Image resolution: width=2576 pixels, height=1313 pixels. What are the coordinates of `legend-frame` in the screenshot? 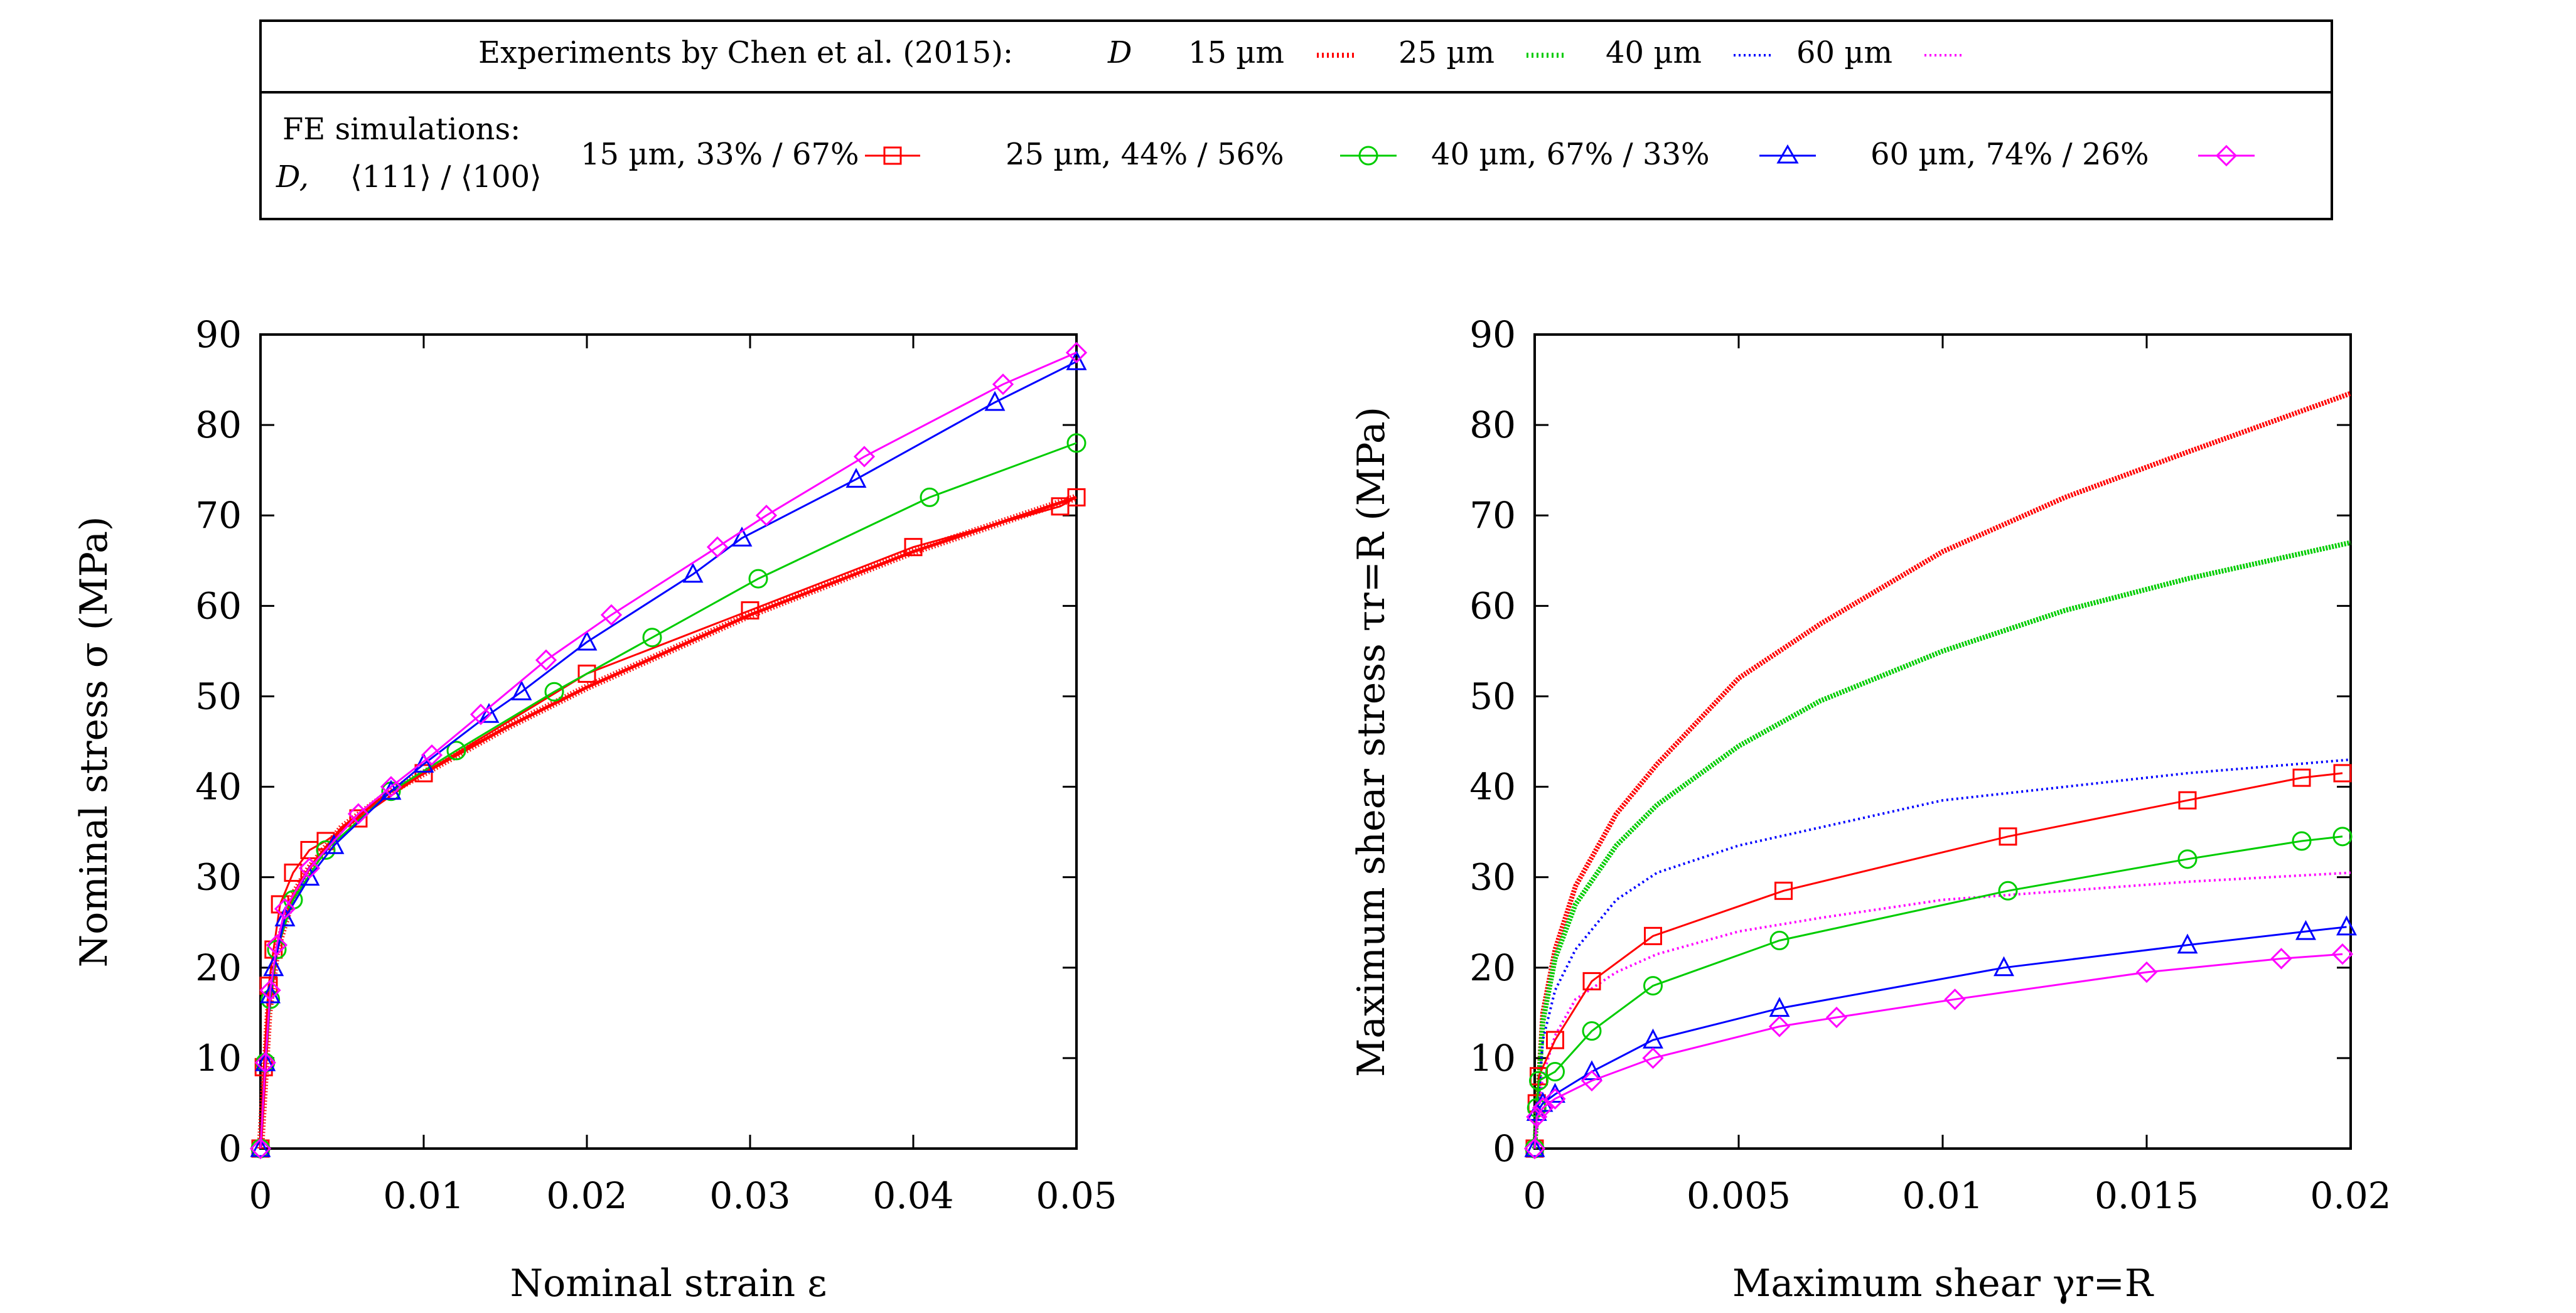 It's located at (1296, 119).